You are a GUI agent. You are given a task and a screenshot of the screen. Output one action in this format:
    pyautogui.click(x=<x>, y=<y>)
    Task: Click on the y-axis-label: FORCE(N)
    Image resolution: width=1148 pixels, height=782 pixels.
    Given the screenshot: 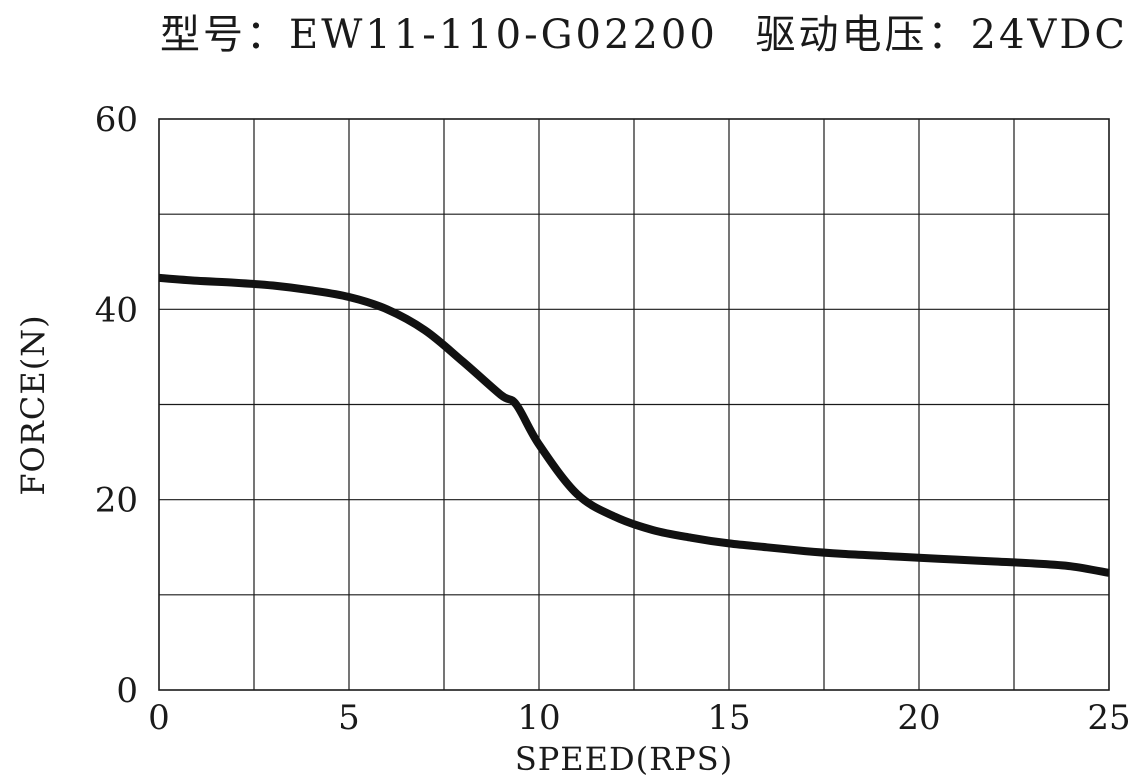 What is the action you would take?
    pyautogui.click(x=33, y=404)
    